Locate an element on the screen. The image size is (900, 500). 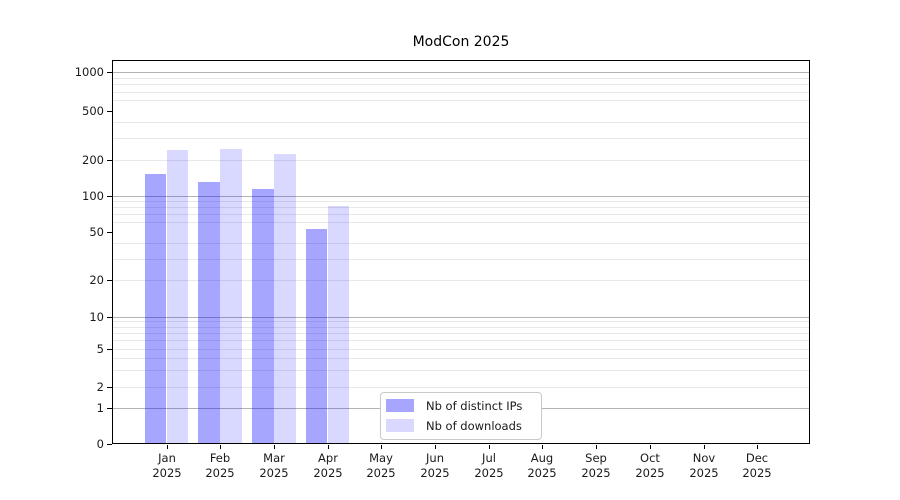
legend: Nb of distinct IPs Nb of downloads is located at coordinates (461, 416).